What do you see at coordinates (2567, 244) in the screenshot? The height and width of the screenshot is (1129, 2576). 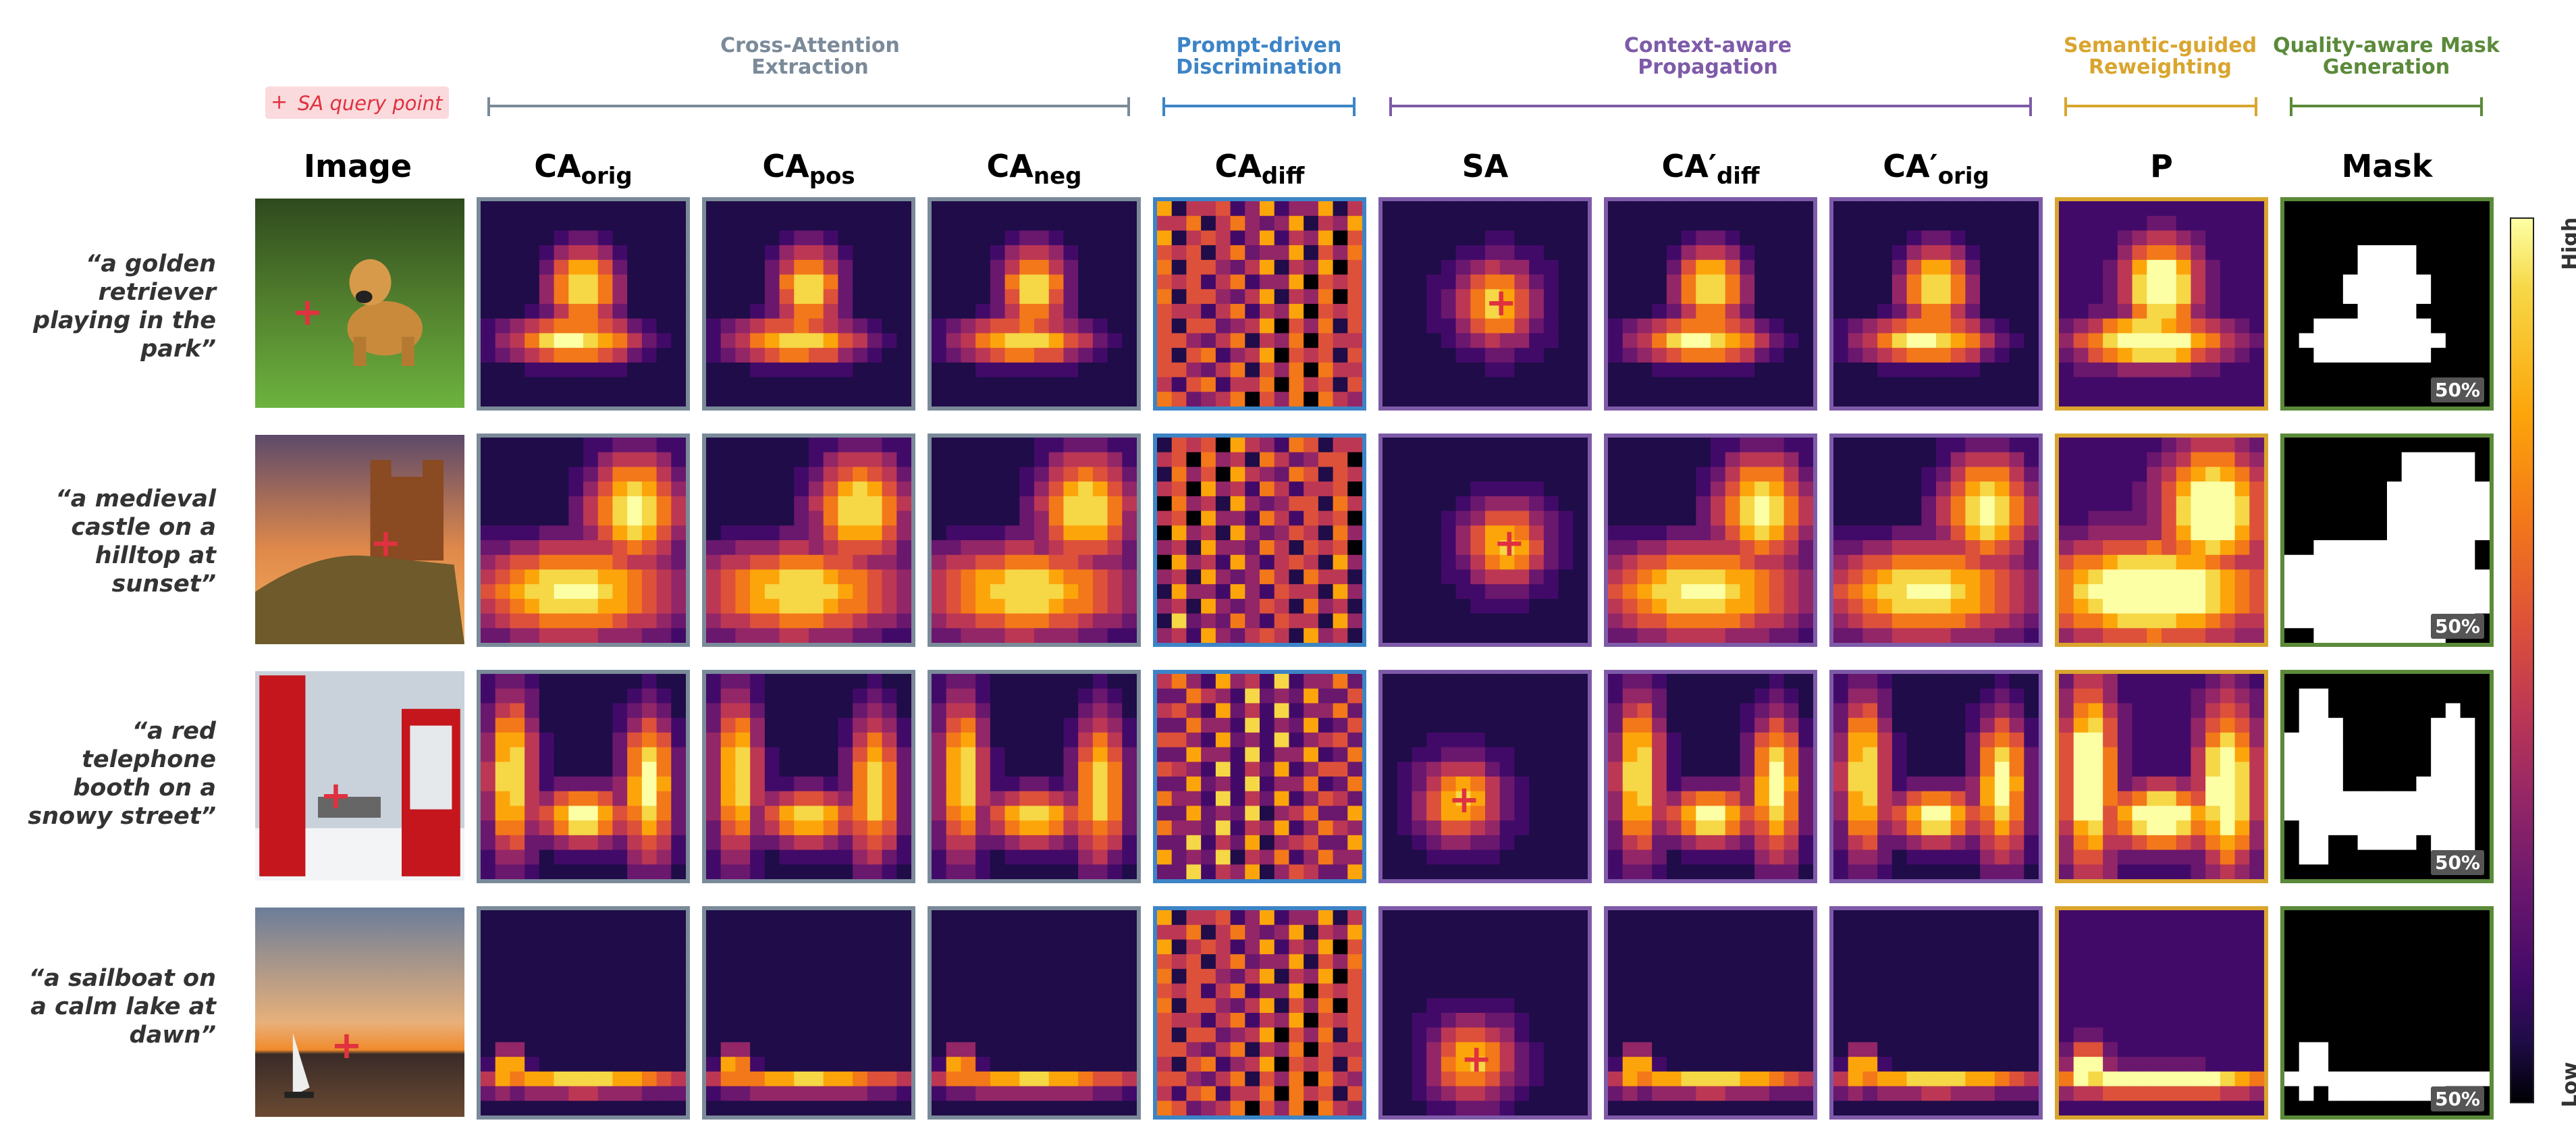 I see `colorbar-high-label: High` at bounding box center [2567, 244].